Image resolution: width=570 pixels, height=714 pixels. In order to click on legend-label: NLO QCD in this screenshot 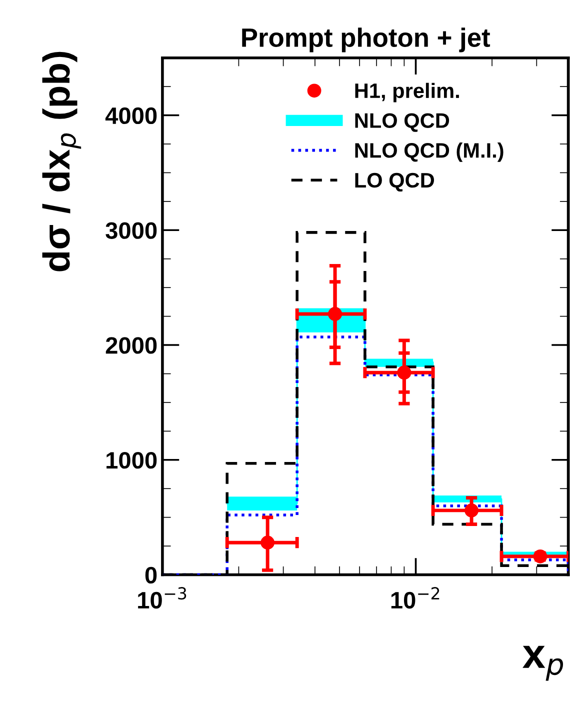, I will do `click(402, 122)`.